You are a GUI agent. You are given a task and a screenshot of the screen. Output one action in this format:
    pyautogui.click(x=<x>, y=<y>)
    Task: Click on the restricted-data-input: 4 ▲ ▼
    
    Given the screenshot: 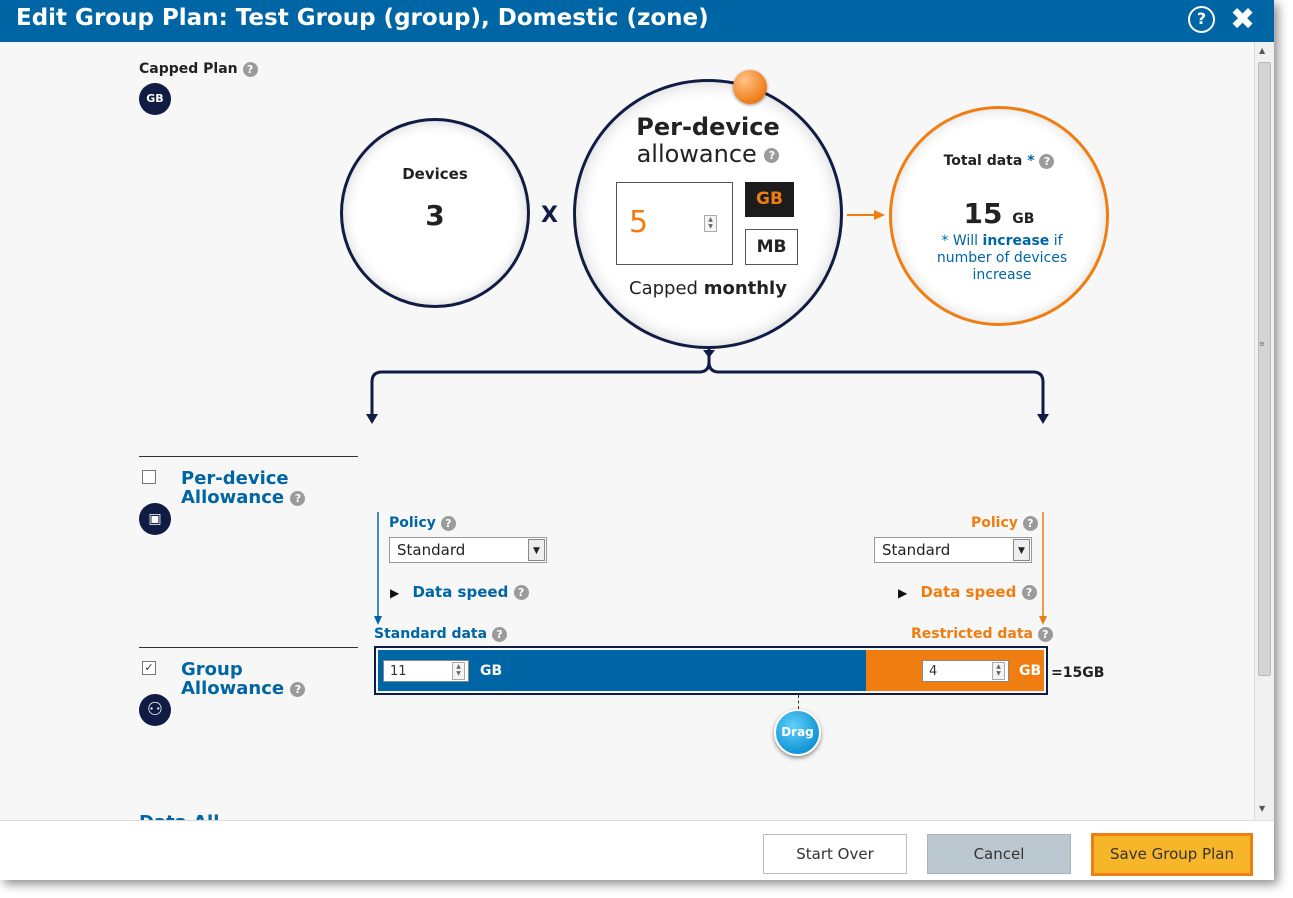 What is the action you would take?
    pyautogui.click(x=965, y=671)
    